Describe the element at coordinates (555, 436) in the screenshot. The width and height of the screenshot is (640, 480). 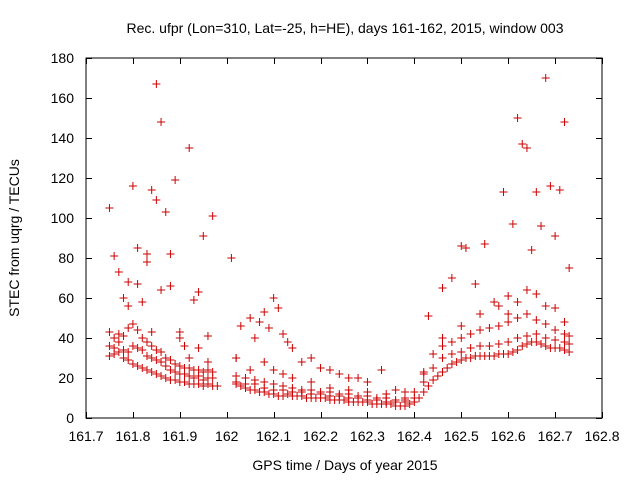
I see `x-tick-label: 162.7` at that location.